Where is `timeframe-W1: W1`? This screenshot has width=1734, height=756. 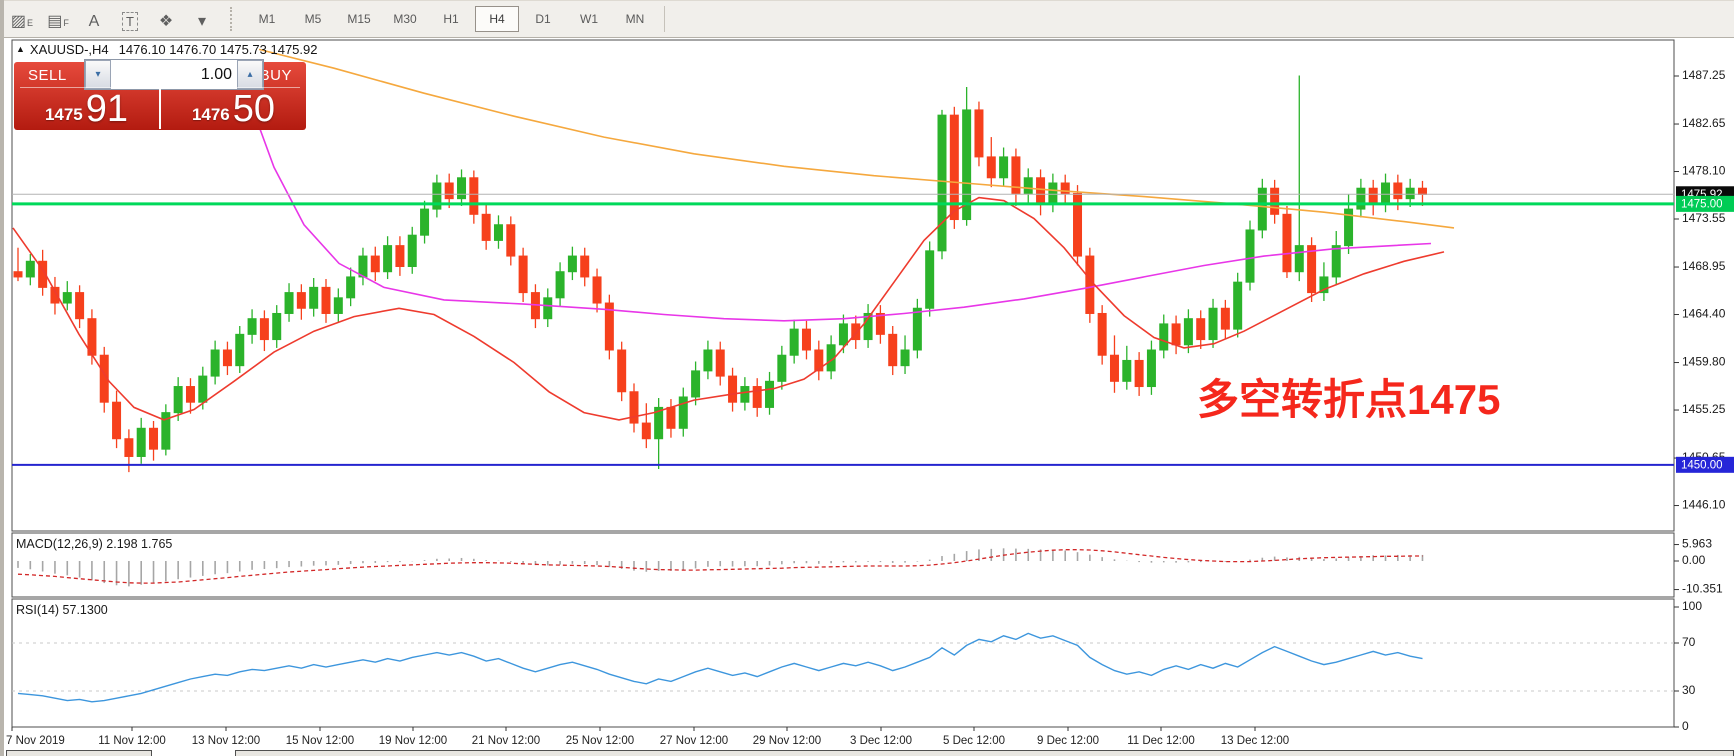
timeframe-W1: W1 is located at coordinates (589, 19).